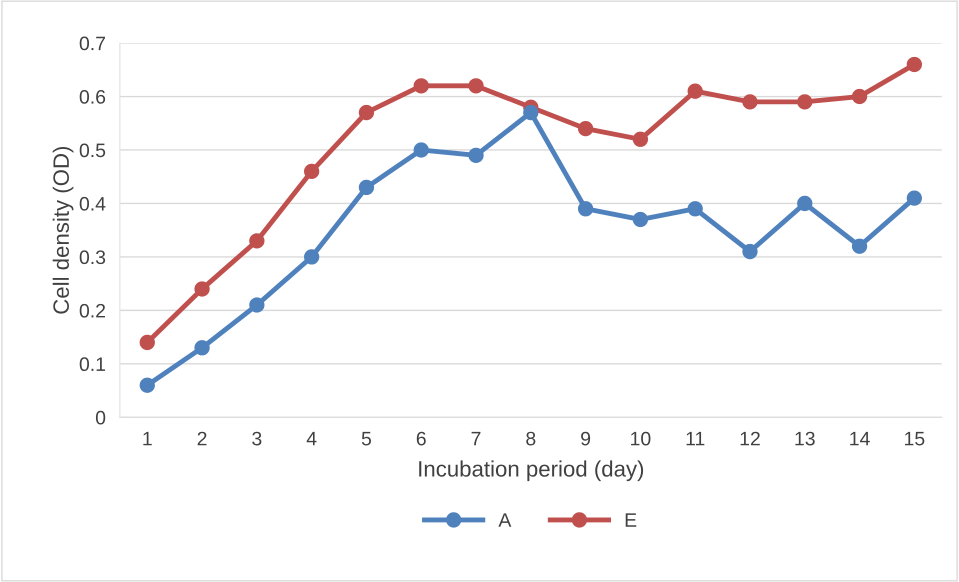 The height and width of the screenshot is (582, 959). What do you see at coordinates (93, 150) in the screenshot?
I see `y-tick-label: 0.5` at bounding box center [93, 150].